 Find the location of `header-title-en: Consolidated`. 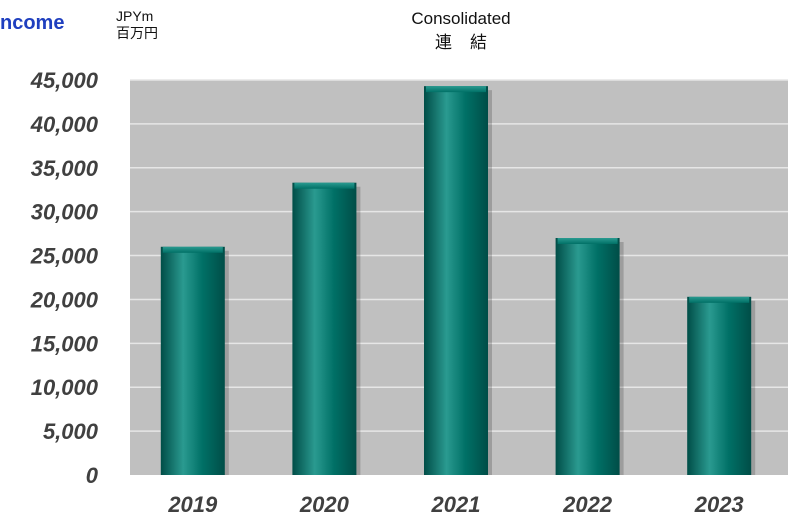

header-title-en: Consolidated is located at coordinates (461, 18).